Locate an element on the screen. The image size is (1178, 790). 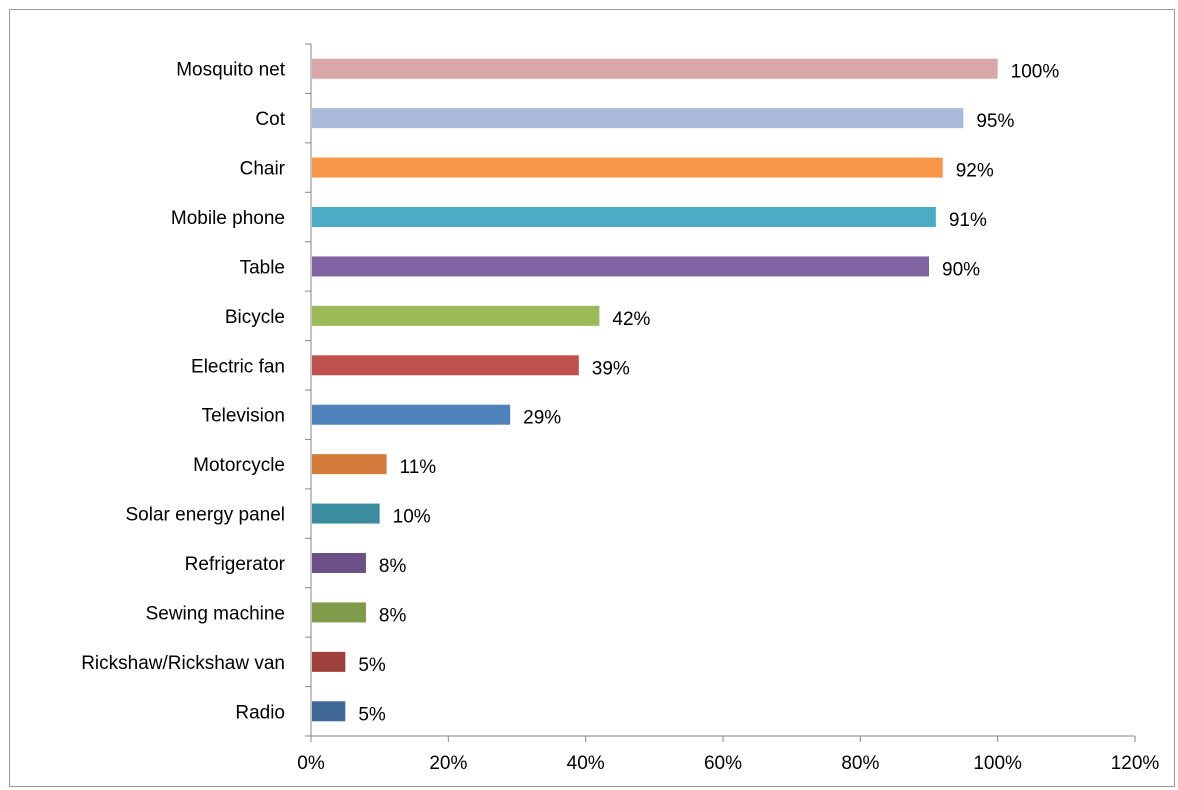
data-label: 42% is located at coordinates (631, 319).